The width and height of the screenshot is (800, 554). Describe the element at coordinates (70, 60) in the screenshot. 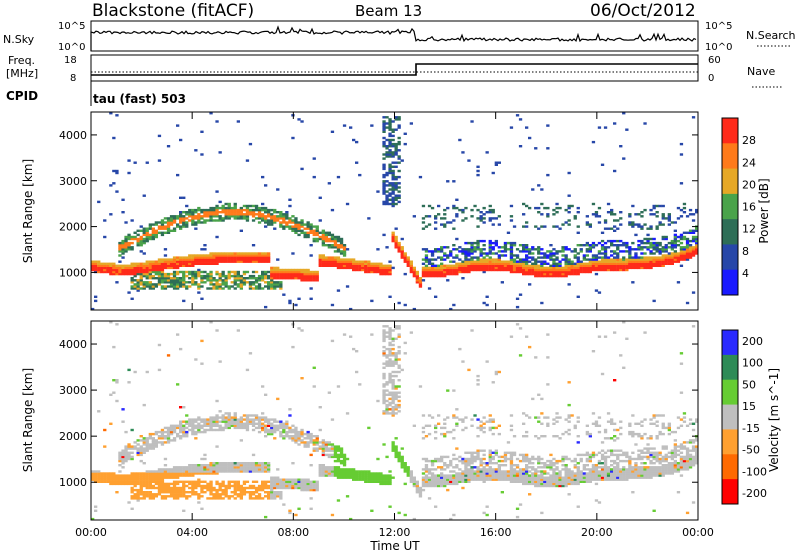

I see `freq-tick-top: 18` at that location.